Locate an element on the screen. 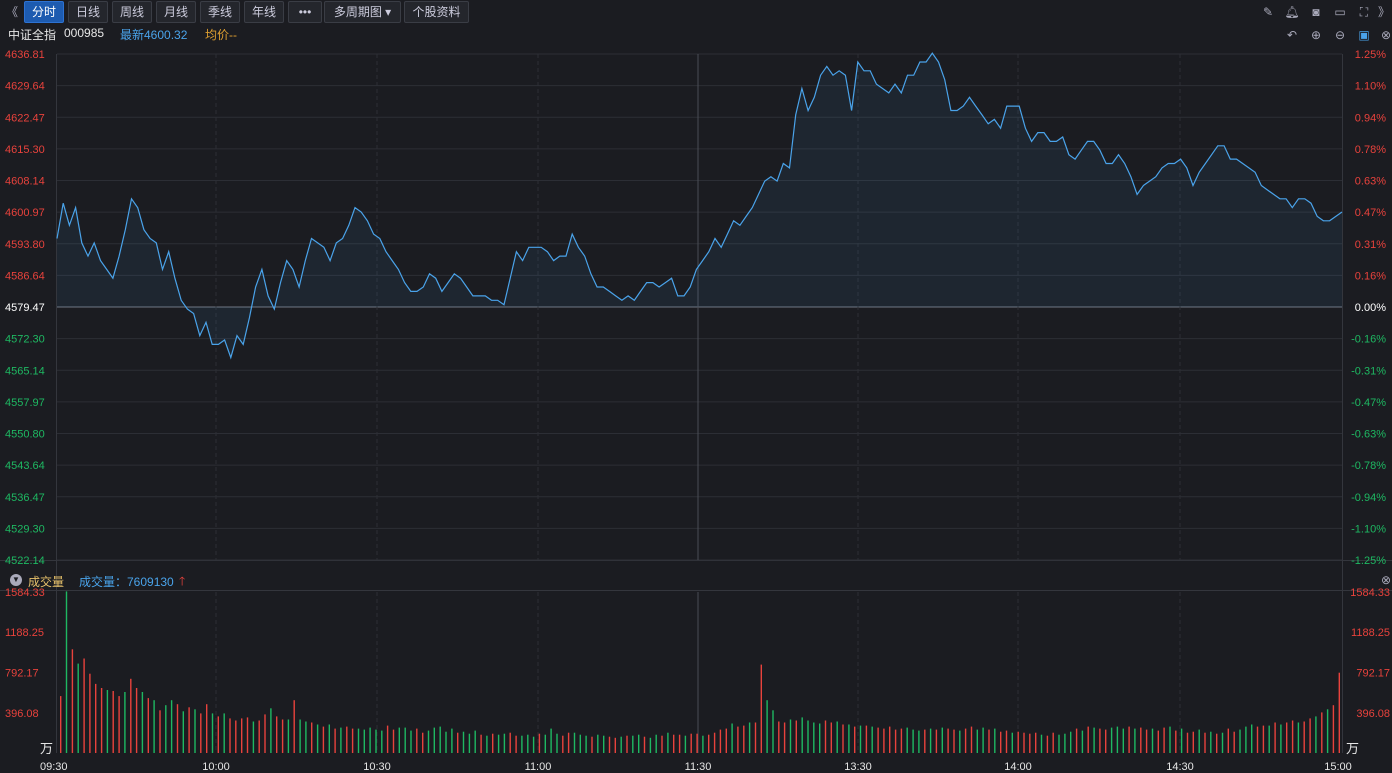  y-tick-left: 4579.47 is located at coordinates (25, 308).